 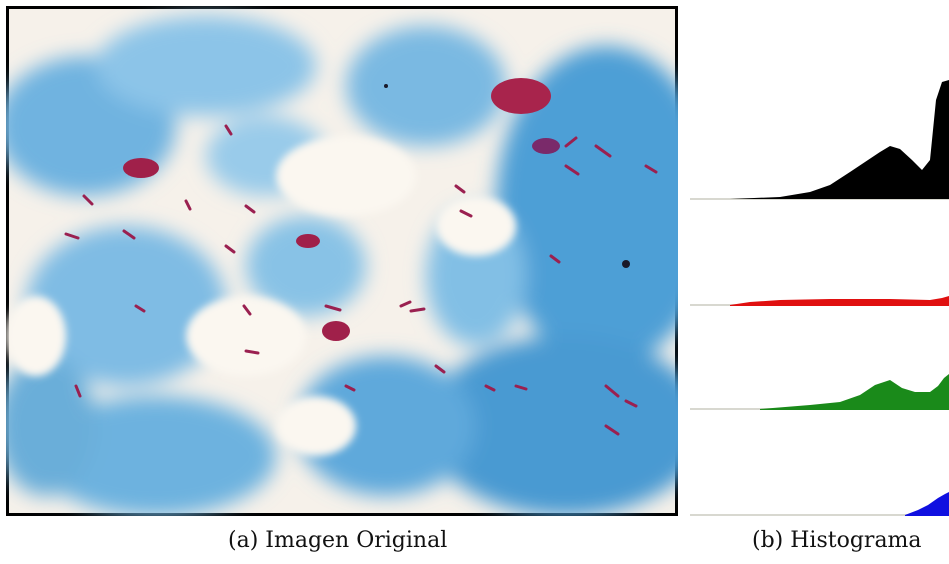 What do you see at coordinates (839, 301) in the screenshot?
I see `histogram-red-curve` at bounding box center [839, 301].